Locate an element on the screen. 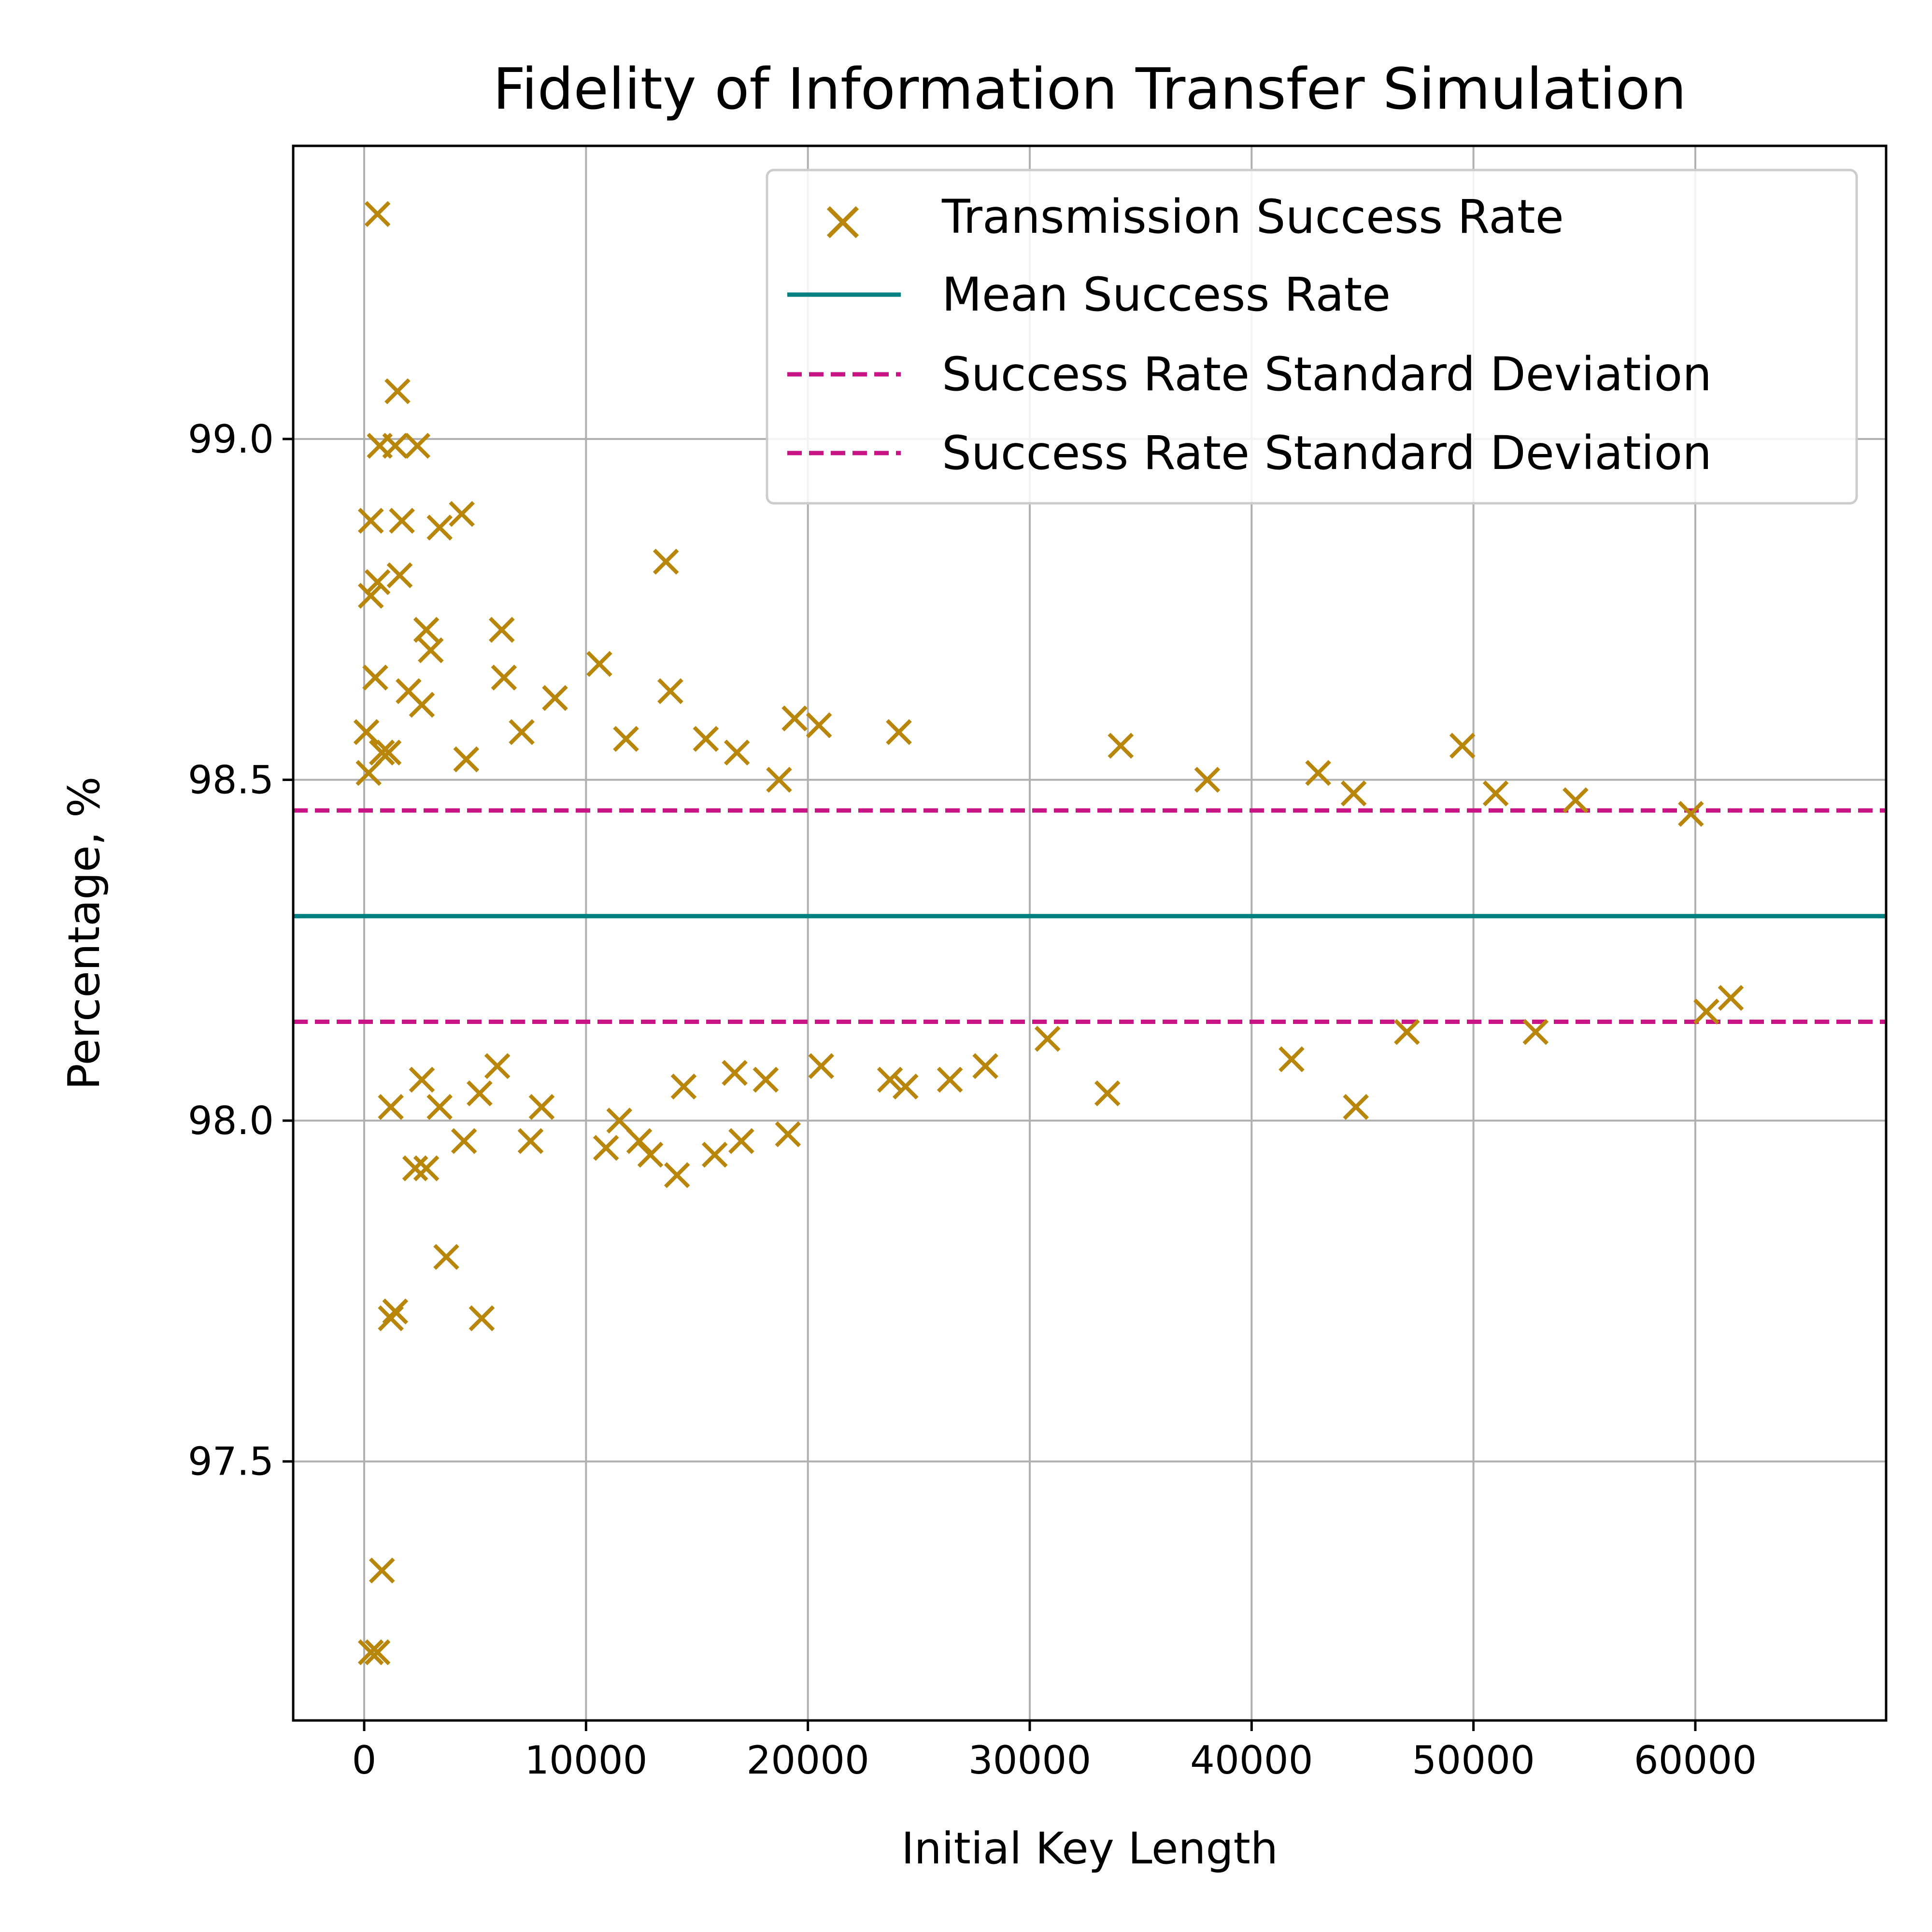 The image size is (1932, 1932). x-tick-label: 10000 is located at coordinates (586, 1760).